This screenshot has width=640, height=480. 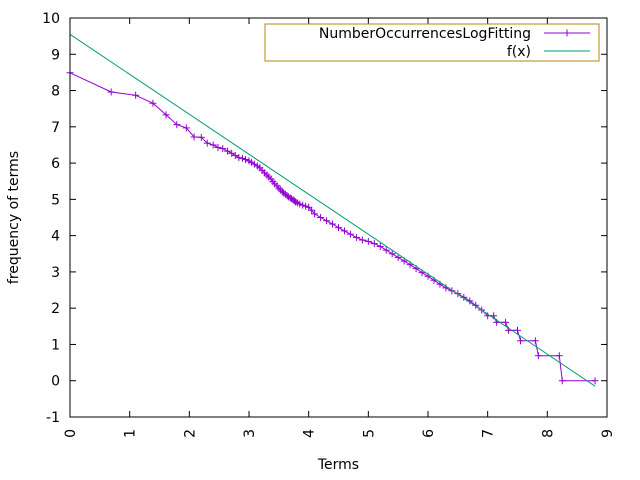 What do you see at coordinates (310, 433) in the screenshot?
I see `x-tick-label: 4` at bounding box center [310, 433].